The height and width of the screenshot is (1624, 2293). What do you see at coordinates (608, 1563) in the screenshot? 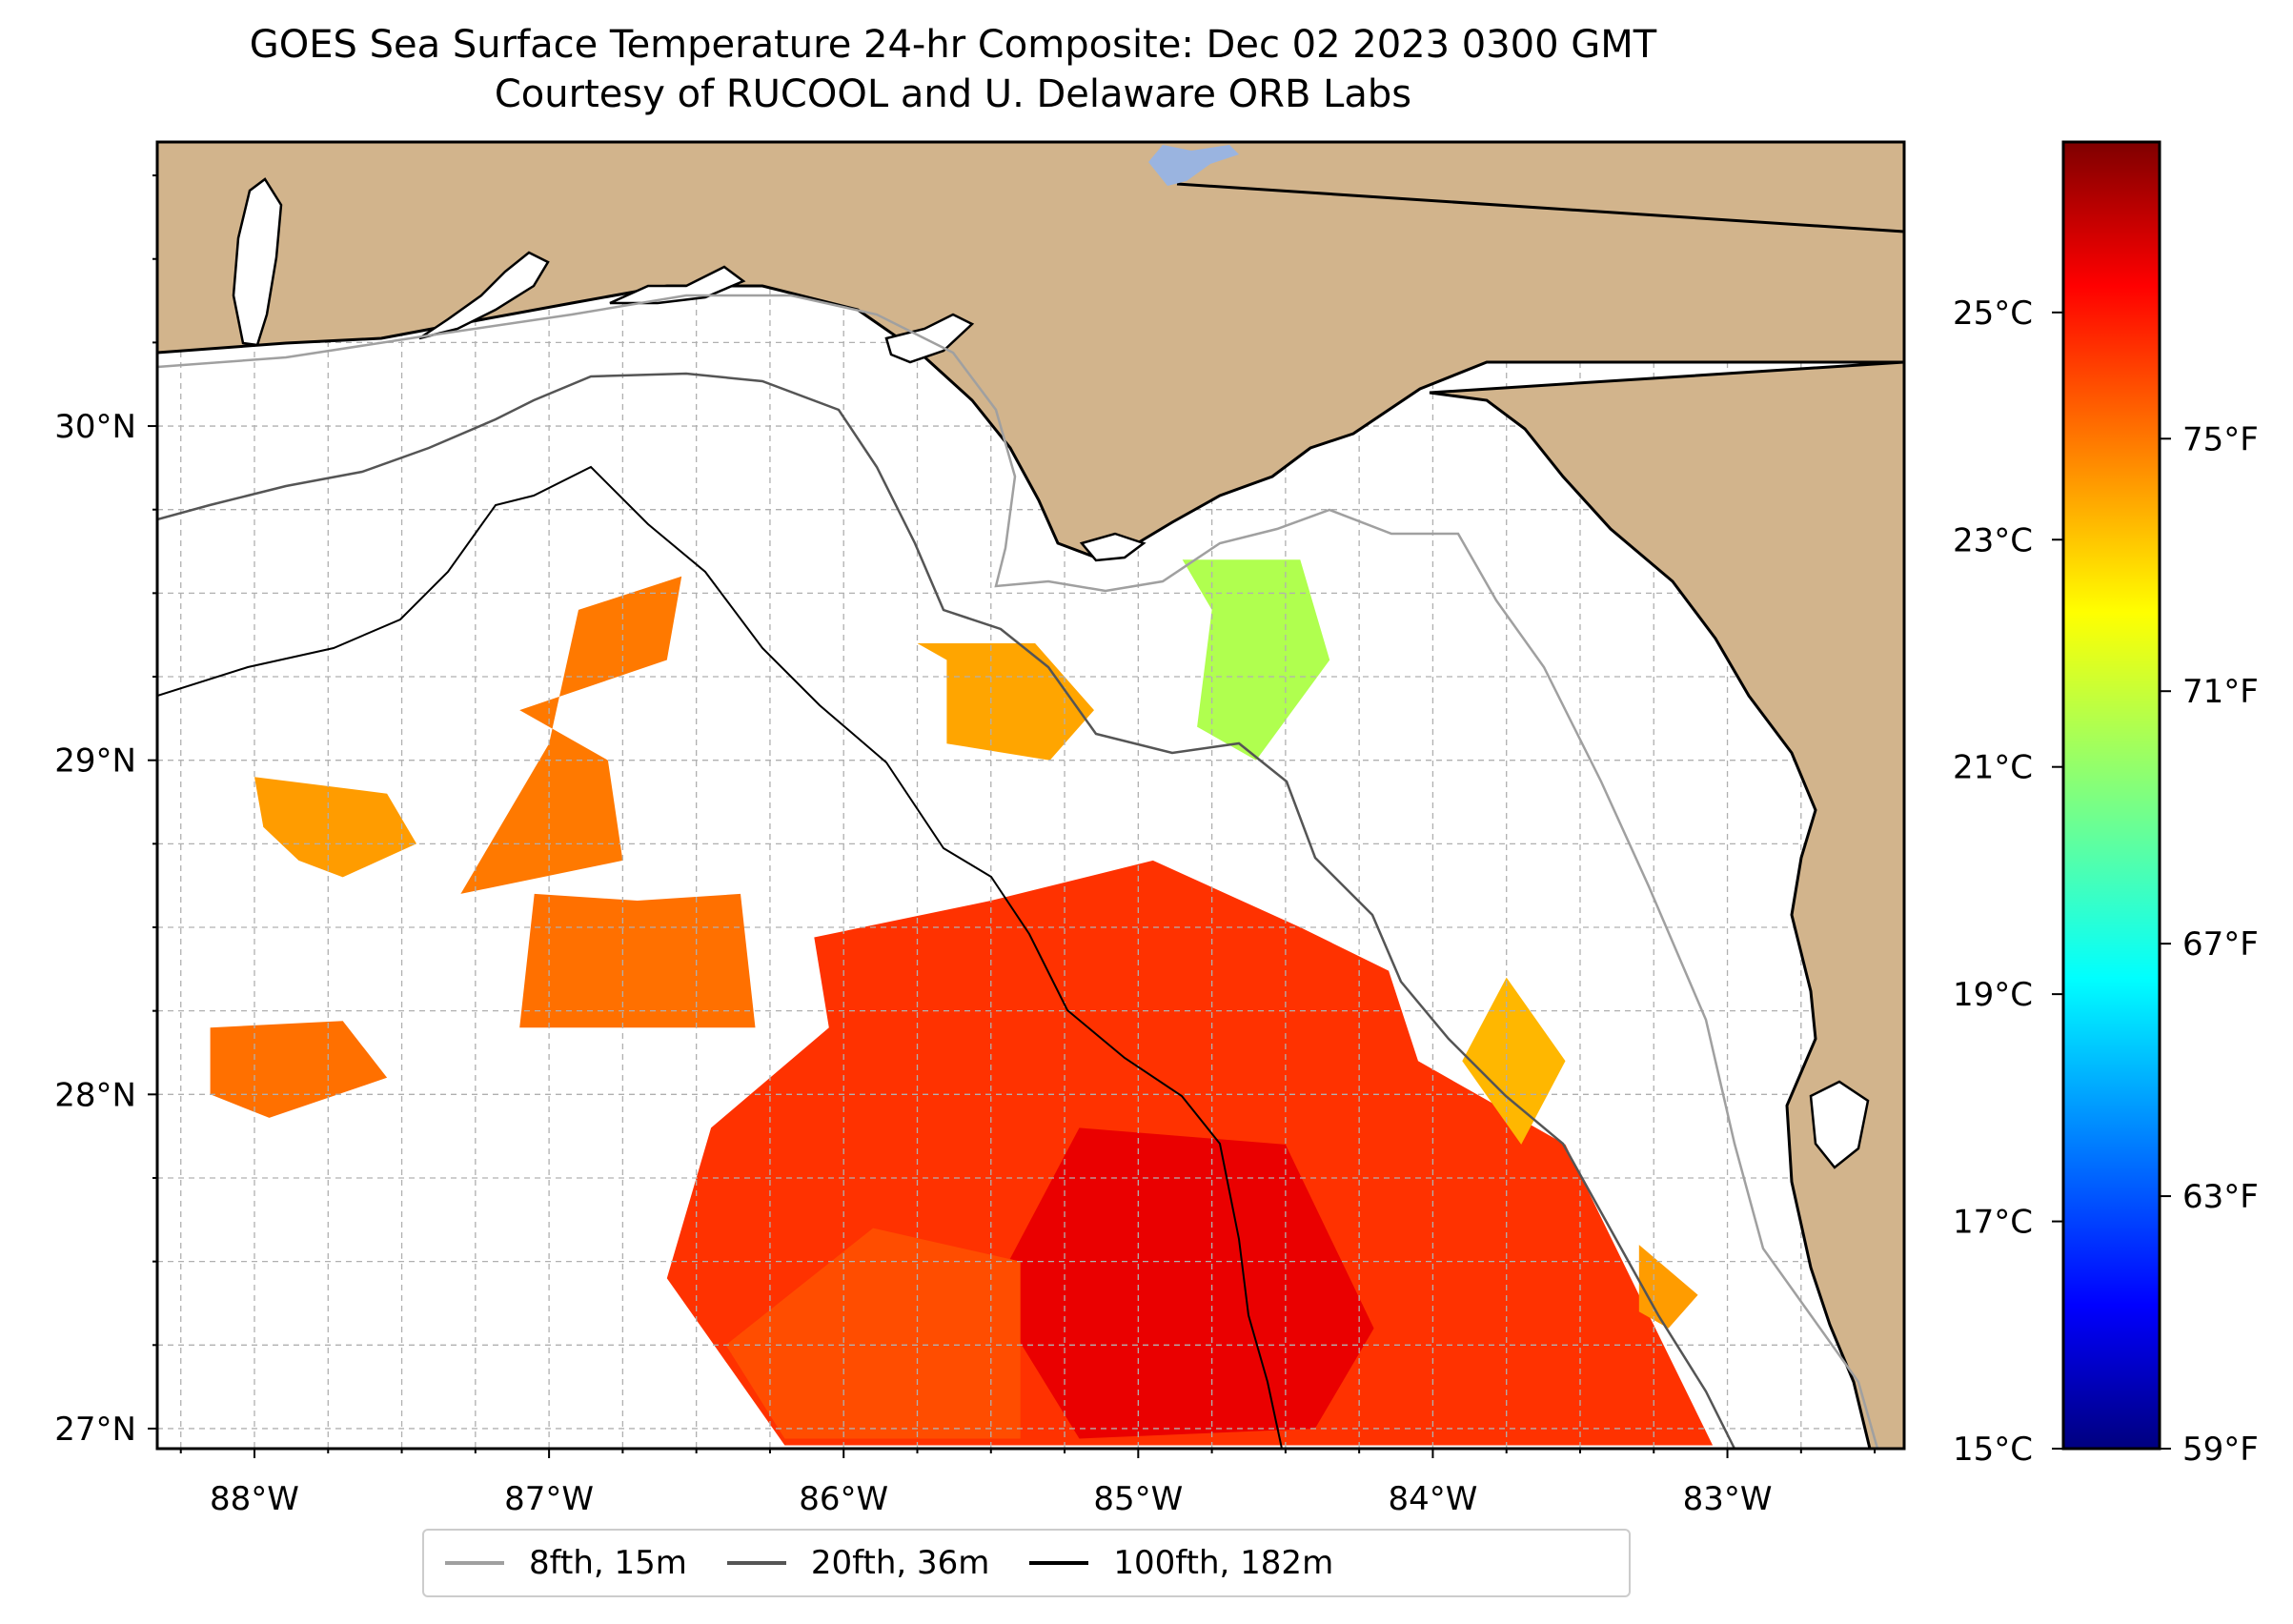
I see `legend-label-8fth: 8fth, 15m` at bounding box center [608, 1563].